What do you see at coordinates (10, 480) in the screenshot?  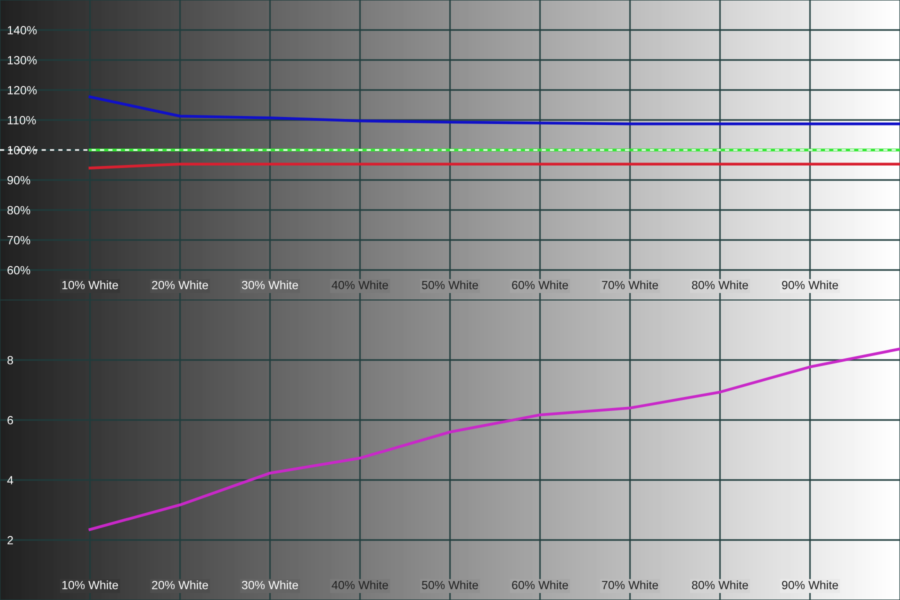 I see `y-tick-label: 4` at bounding box center [10, 480].